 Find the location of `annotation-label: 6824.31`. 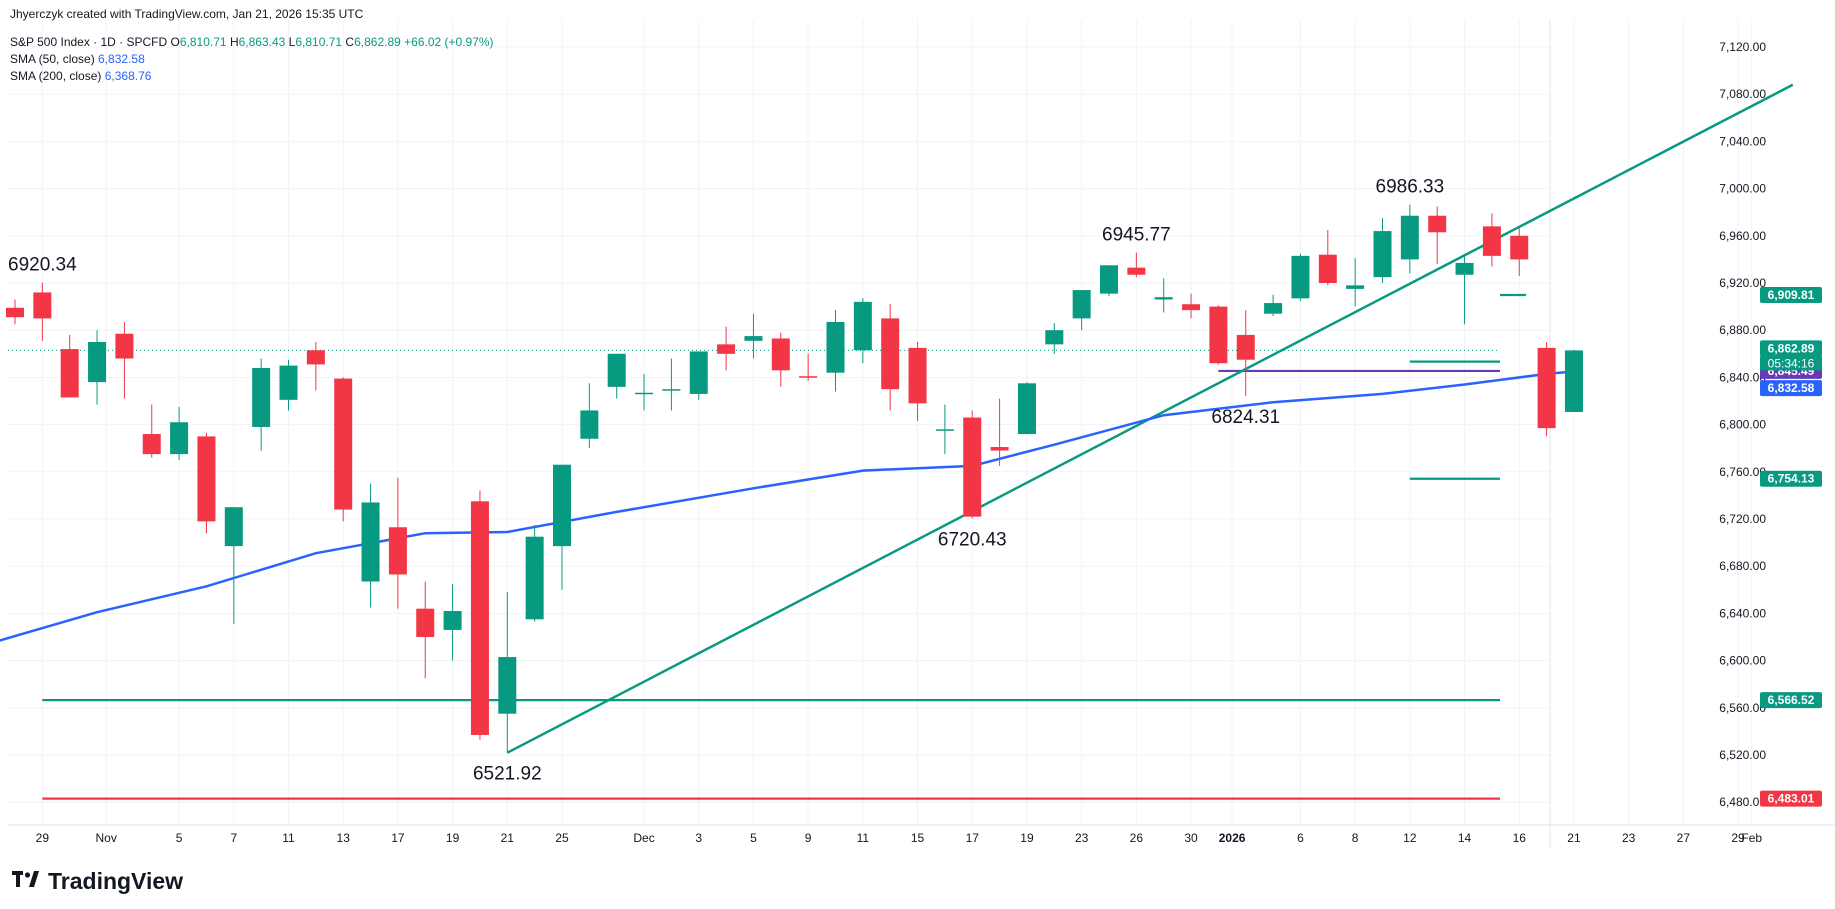

annotation-label: 6824.31 is located at coordinates (1245, 417).